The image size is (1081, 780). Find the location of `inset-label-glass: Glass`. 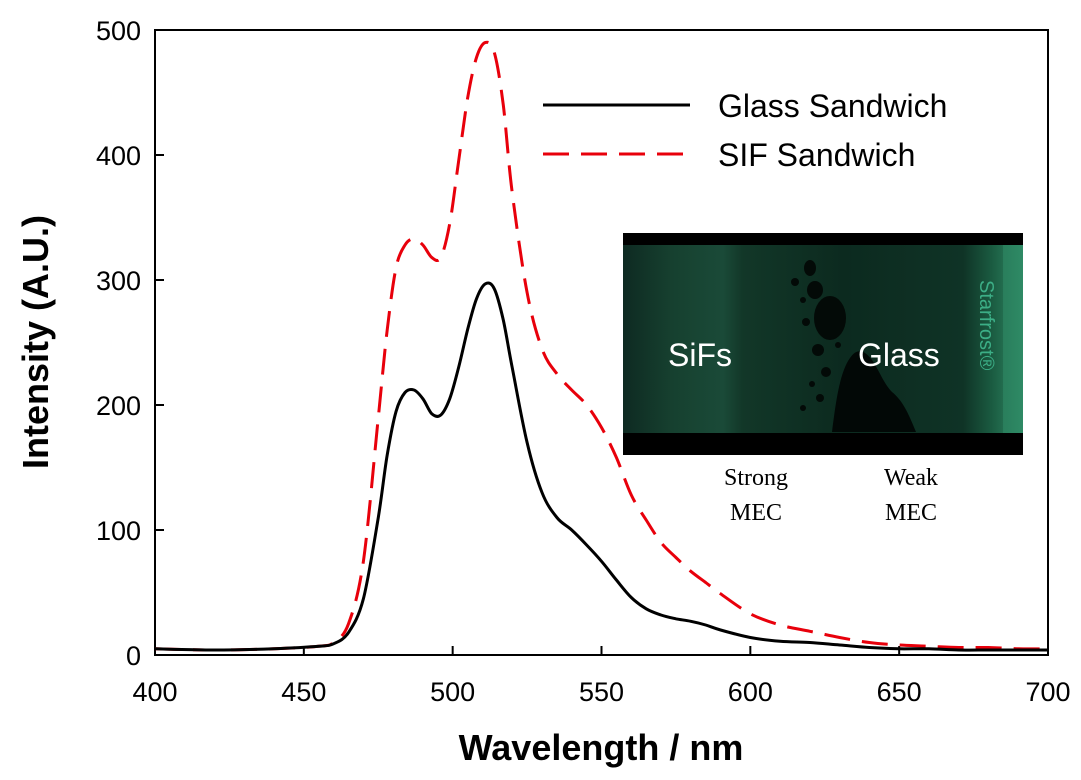

inset-label-glass: Glass is located at coordinates (899, 355).